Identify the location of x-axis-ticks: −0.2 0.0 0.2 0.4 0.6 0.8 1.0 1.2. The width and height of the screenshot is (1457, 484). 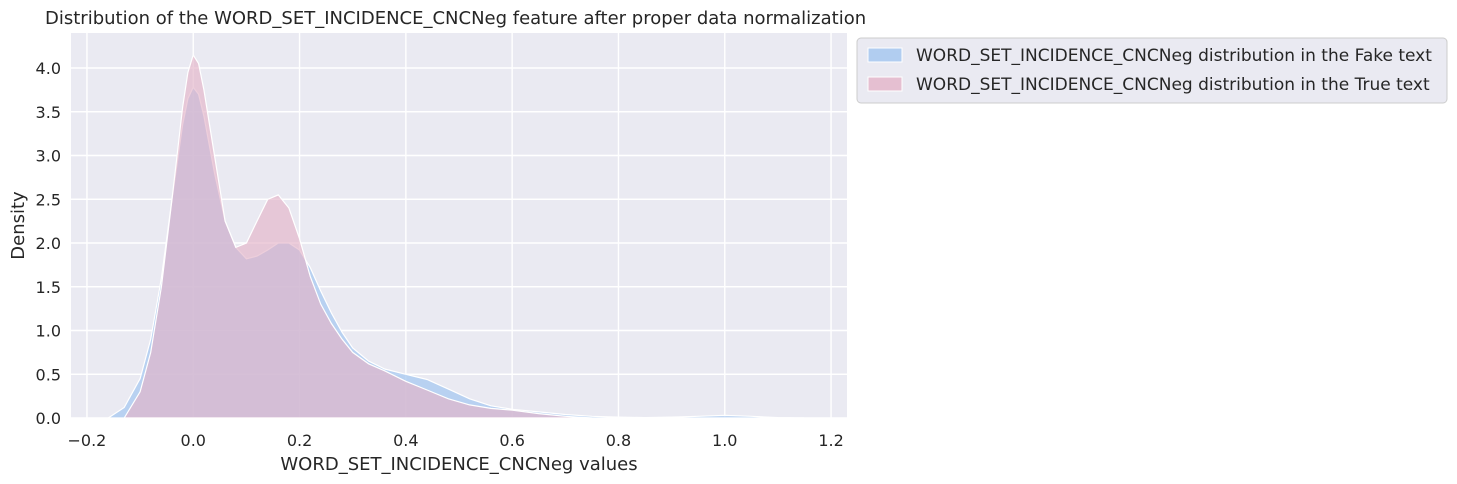
(456, 440).